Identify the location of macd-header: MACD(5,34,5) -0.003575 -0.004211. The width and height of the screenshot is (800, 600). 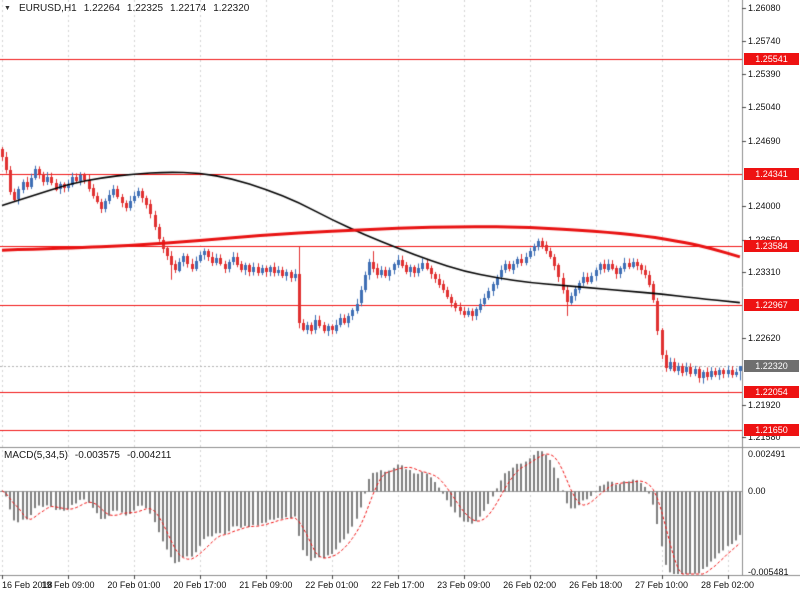
(87, 455).